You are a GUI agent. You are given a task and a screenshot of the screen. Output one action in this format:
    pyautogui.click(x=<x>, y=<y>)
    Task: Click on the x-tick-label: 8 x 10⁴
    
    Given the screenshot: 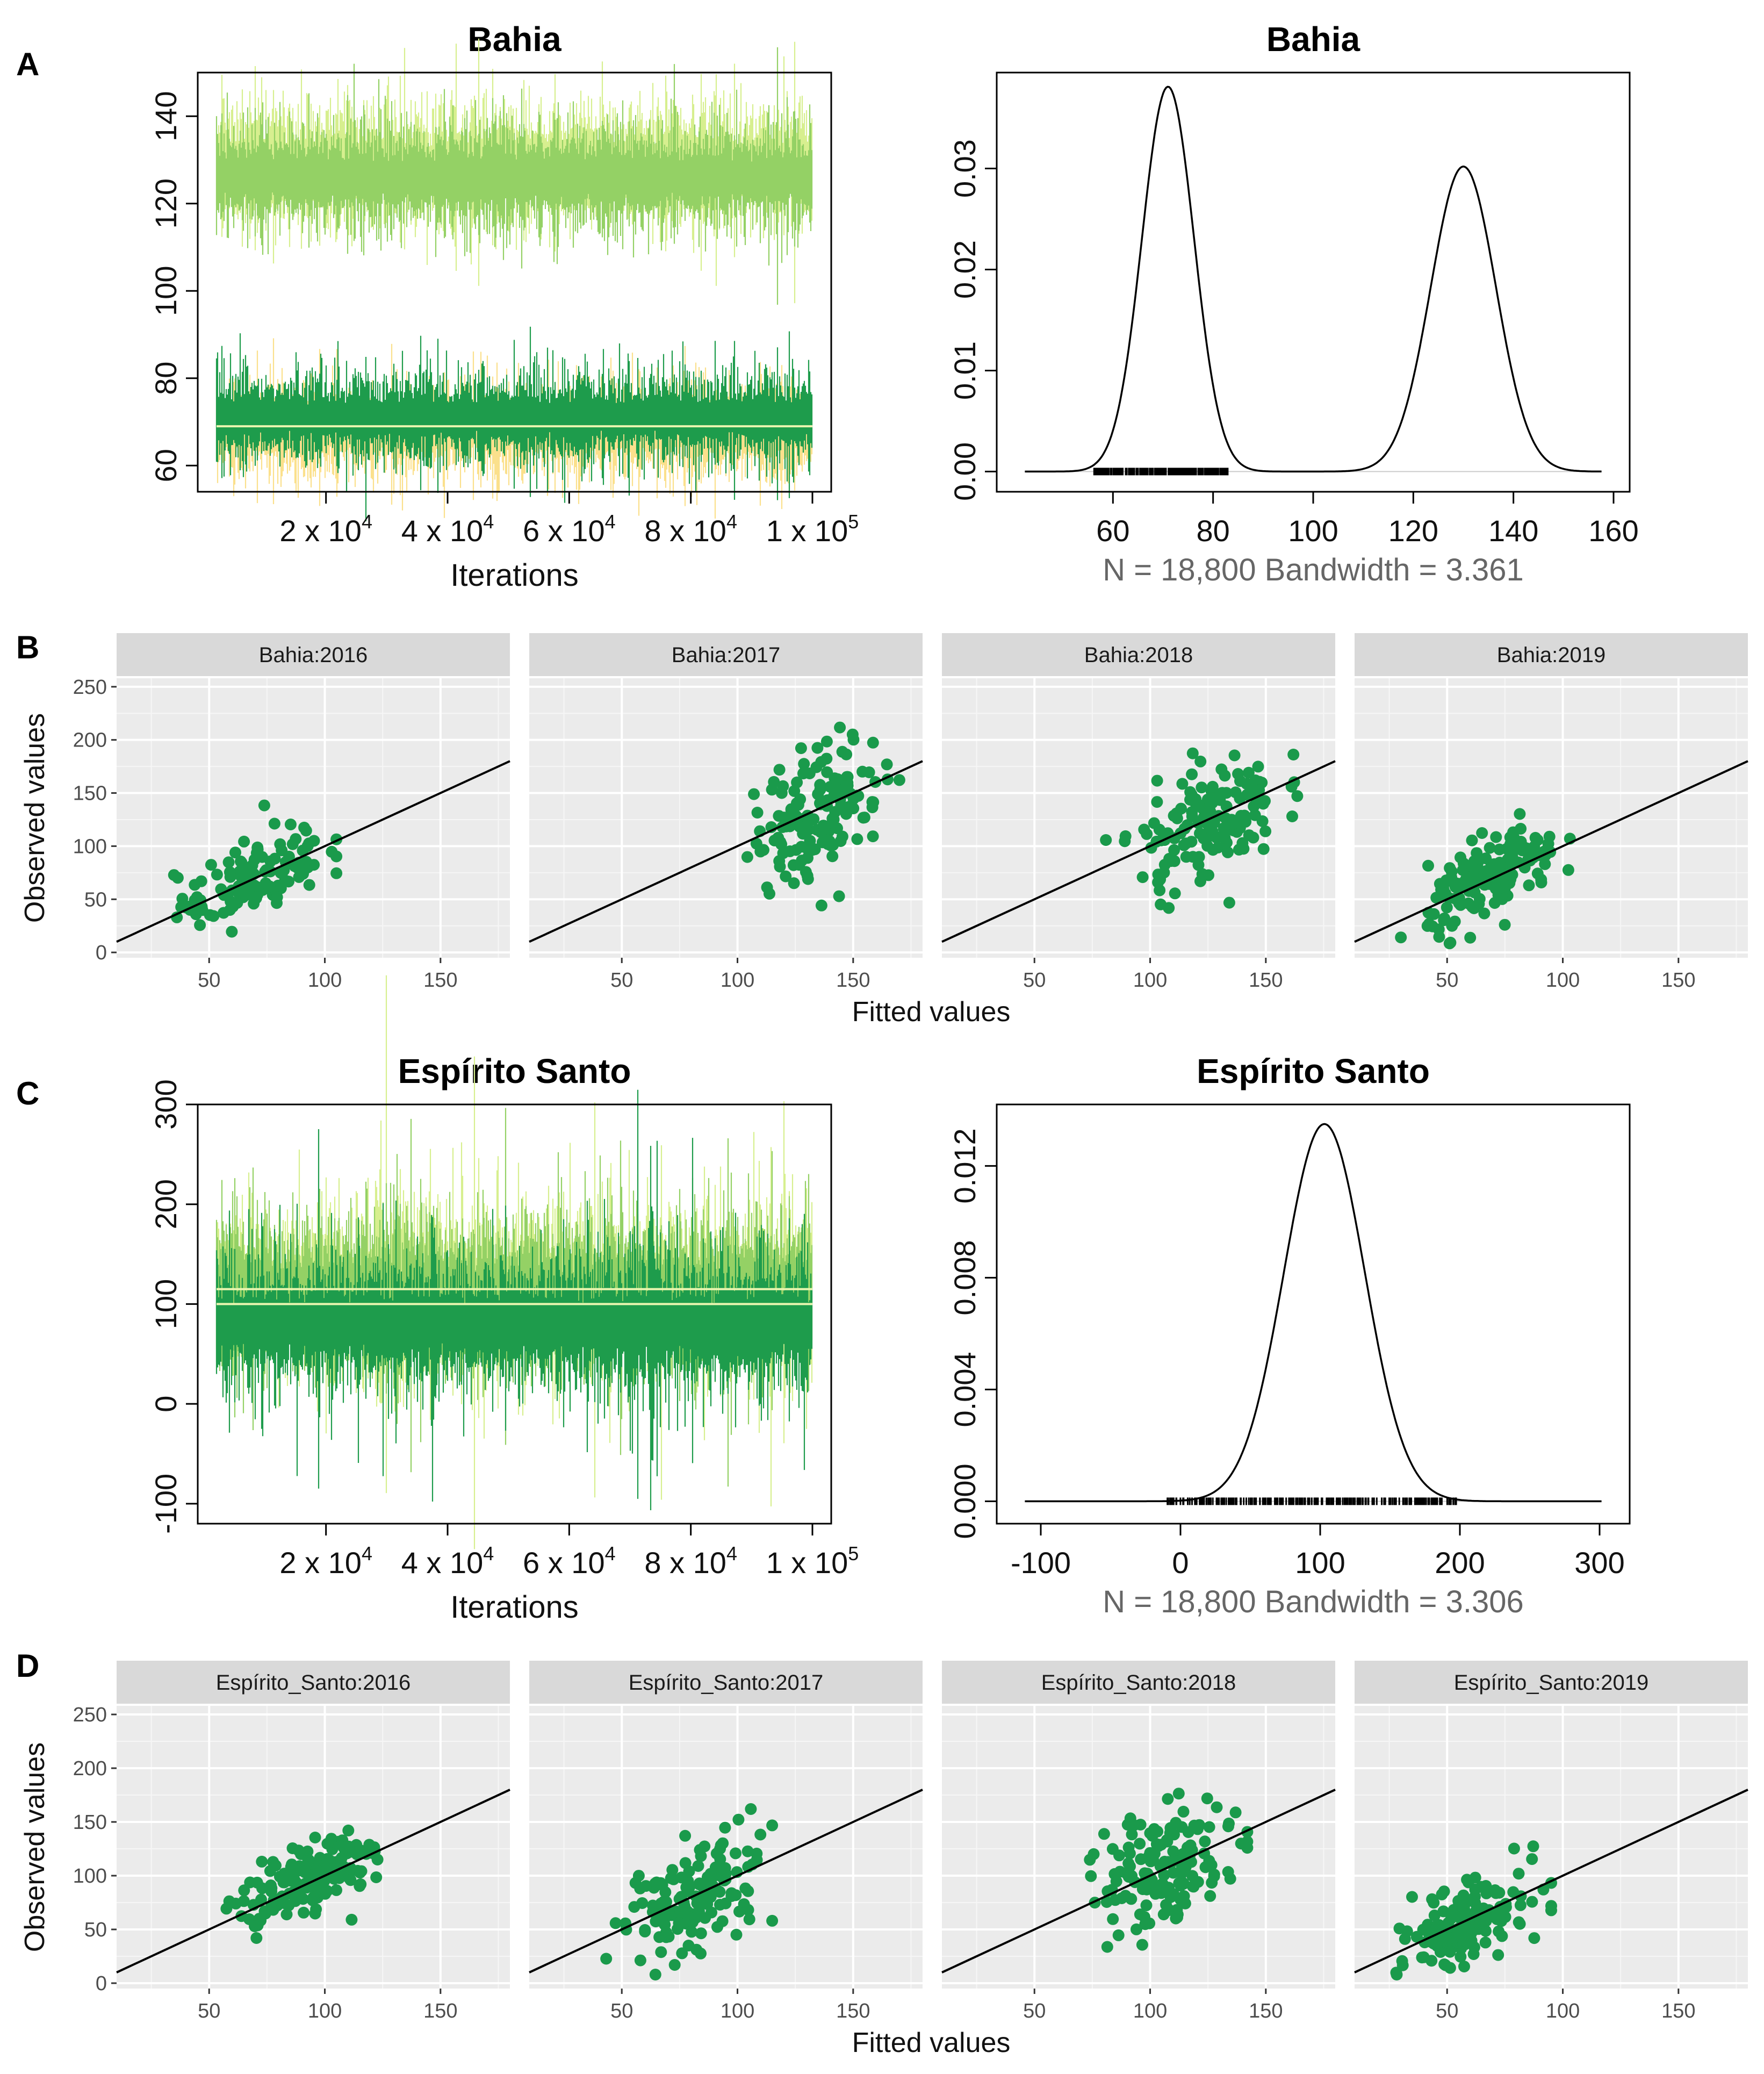 What is the action you would take?
    pyautogui.click(x=690, y=529)
    